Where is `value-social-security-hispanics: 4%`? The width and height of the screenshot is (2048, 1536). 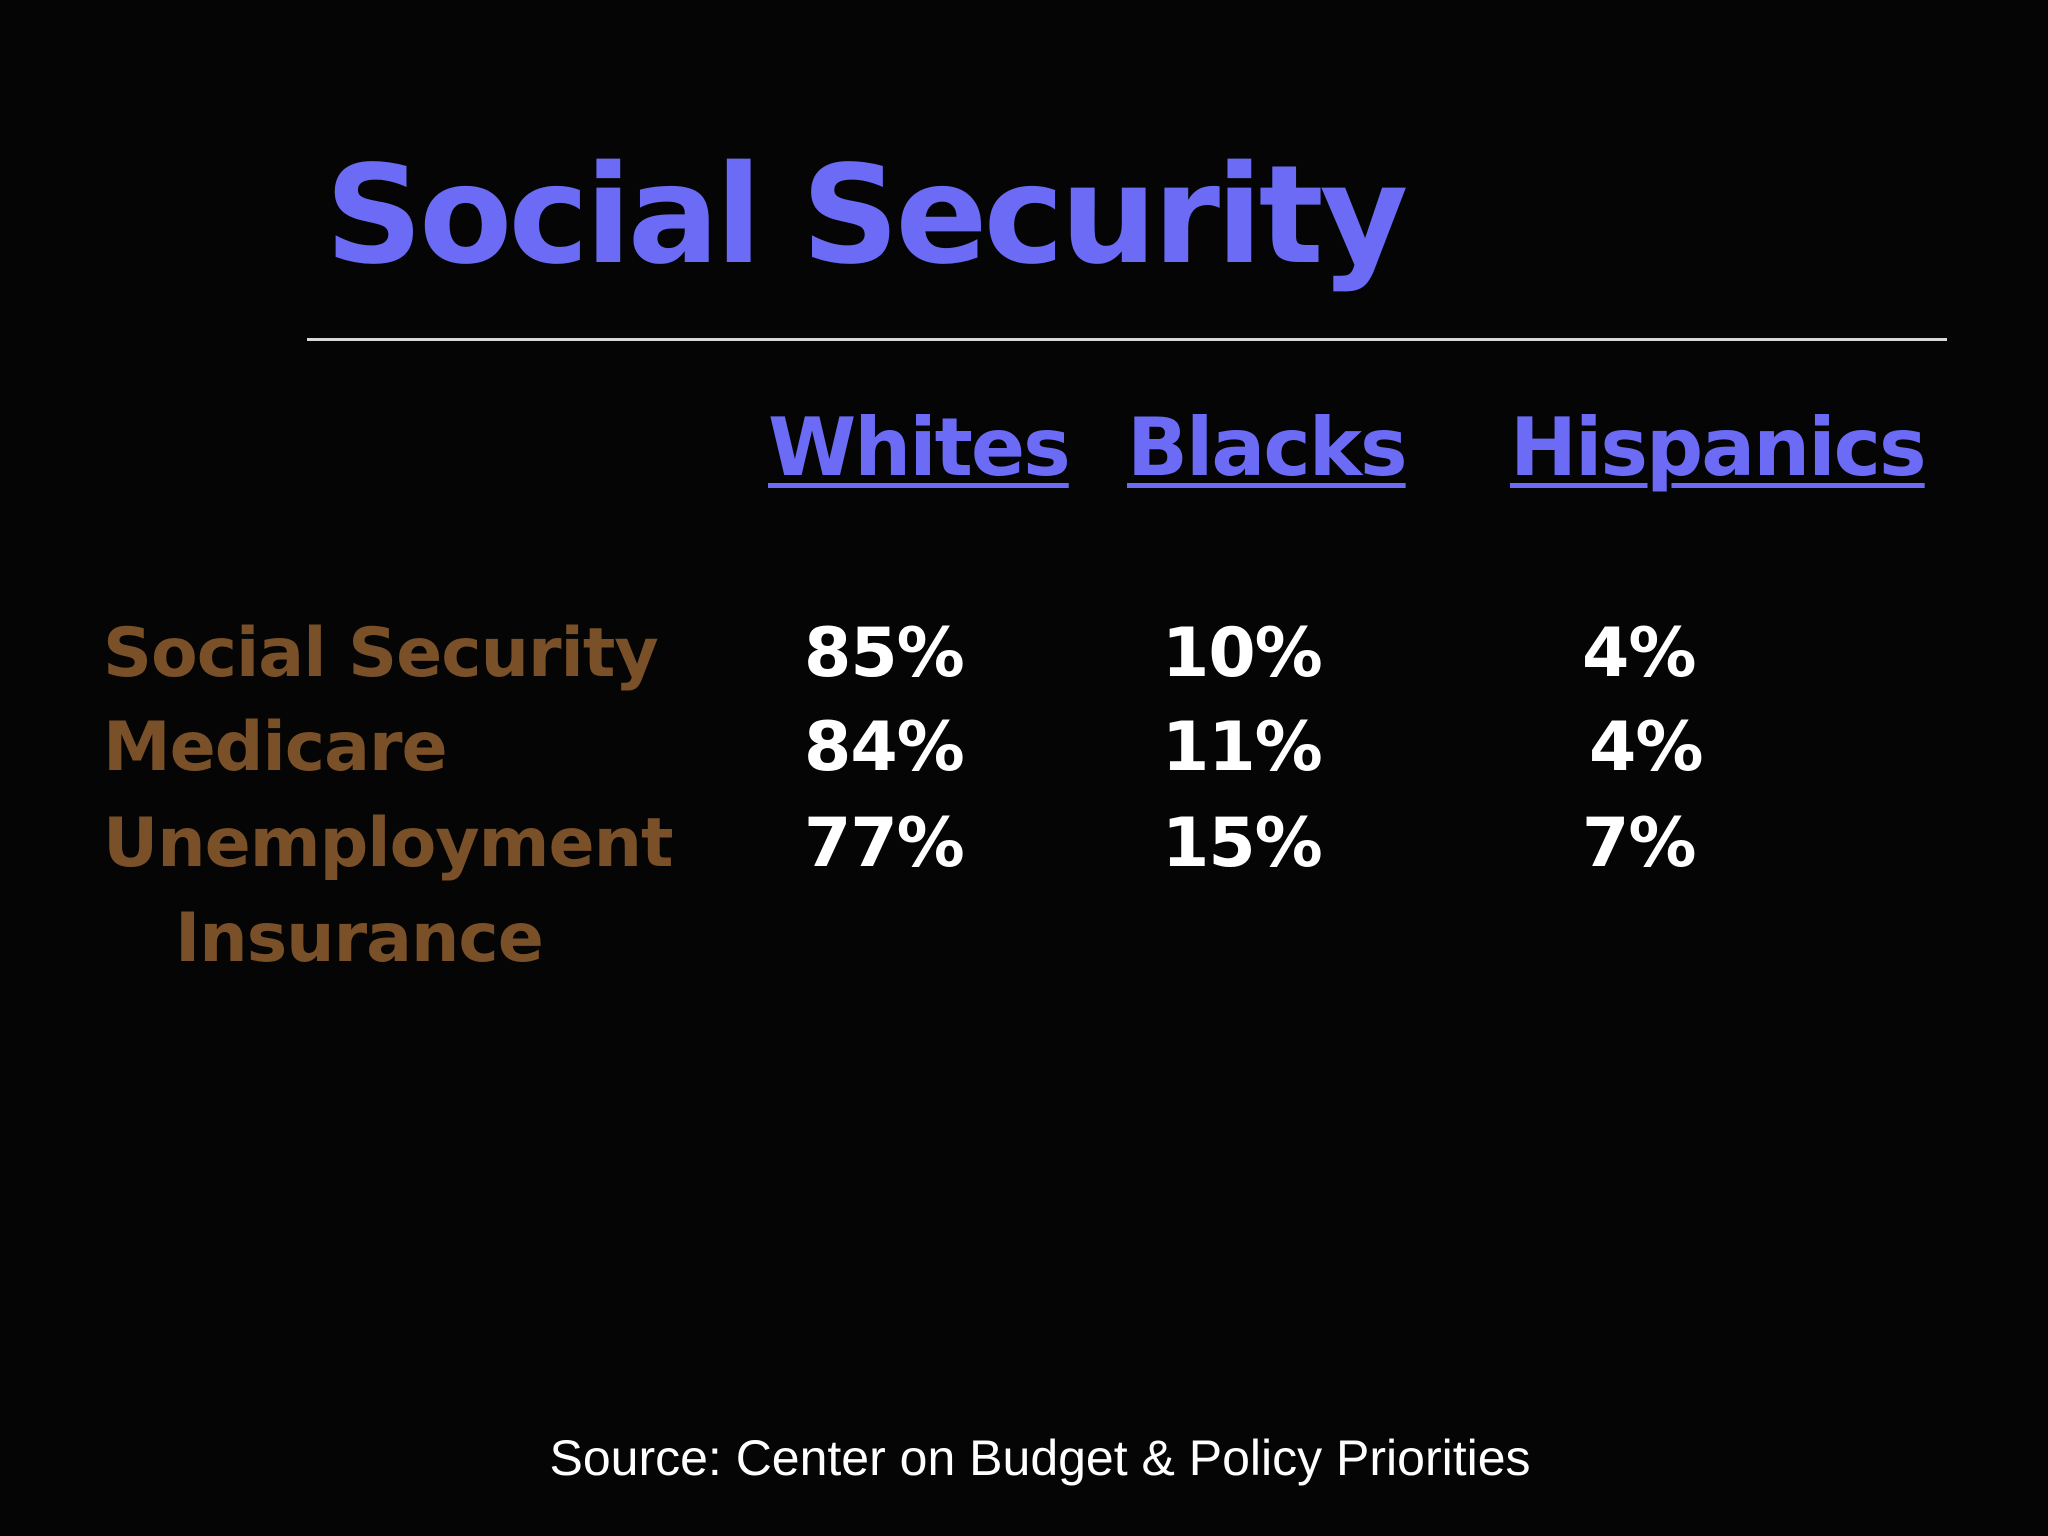
value-social-security-hispanics: 4% is located at coordinates (1639, 653).